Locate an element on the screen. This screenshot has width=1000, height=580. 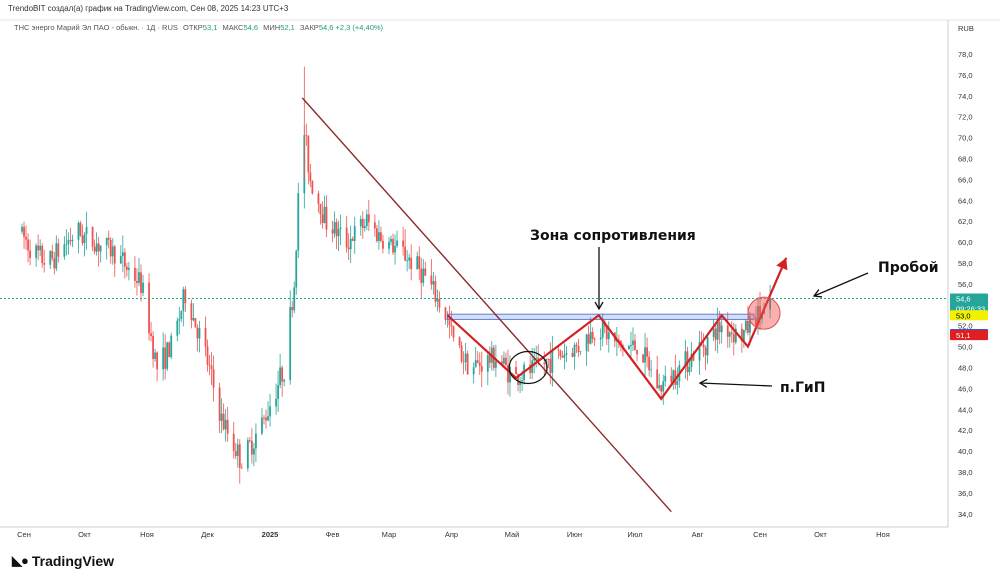
x-tick-label: 2025 is located at coordinates (270, 534).